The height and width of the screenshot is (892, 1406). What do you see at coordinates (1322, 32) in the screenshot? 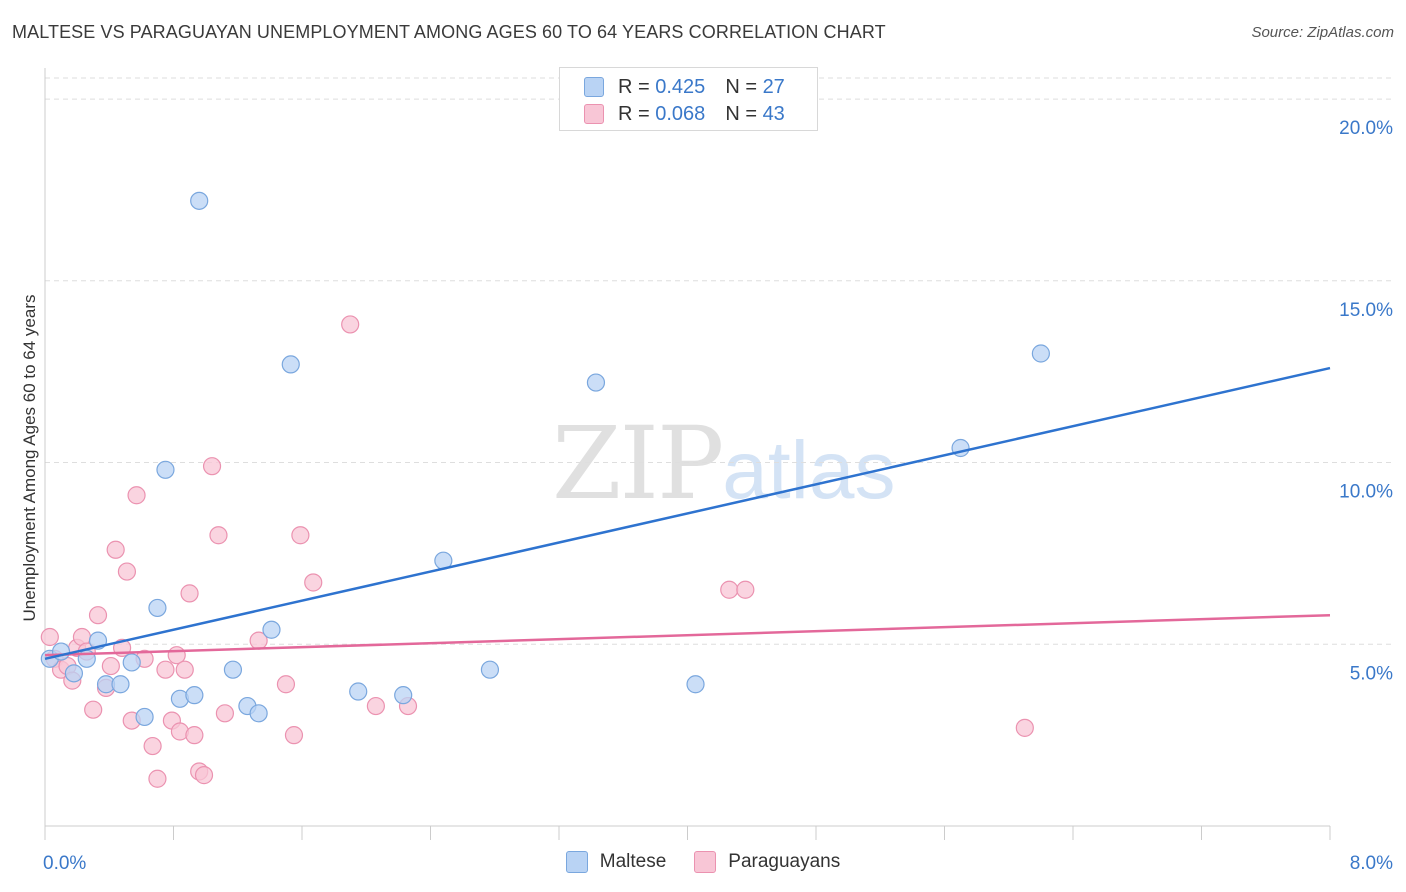
I see `source-label: Source: ZipAtlas.com` at bounding box center [1322, 32].